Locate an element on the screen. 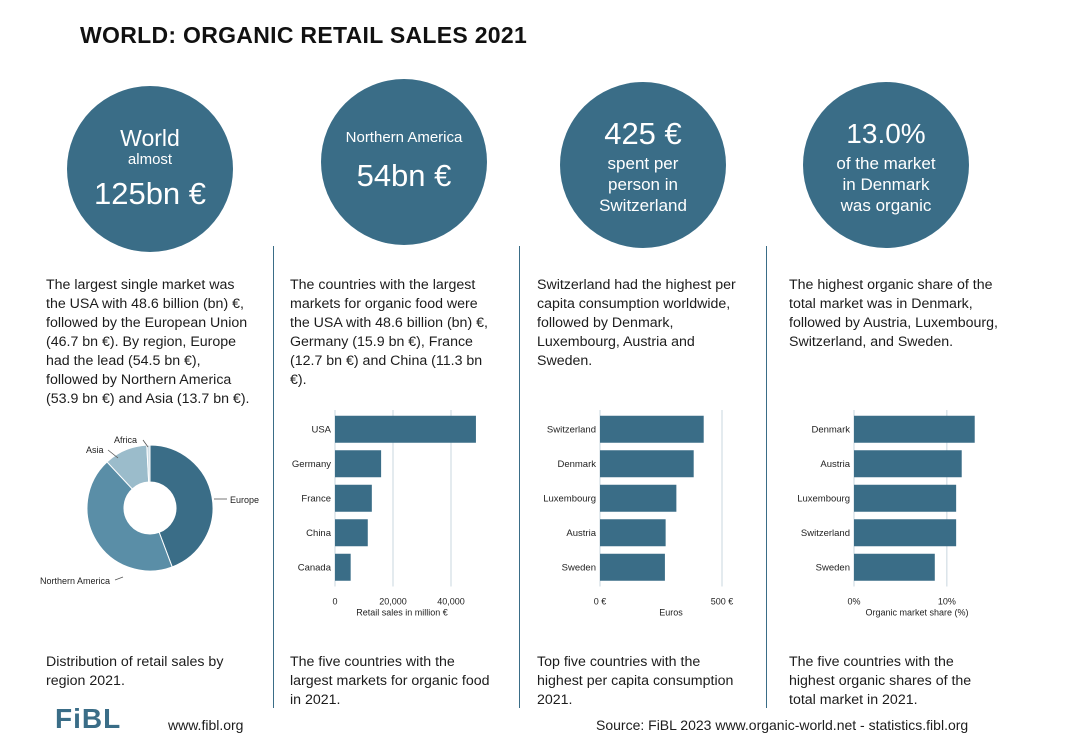  ch-circle-line3: person in is located at coordinates (643, 184).